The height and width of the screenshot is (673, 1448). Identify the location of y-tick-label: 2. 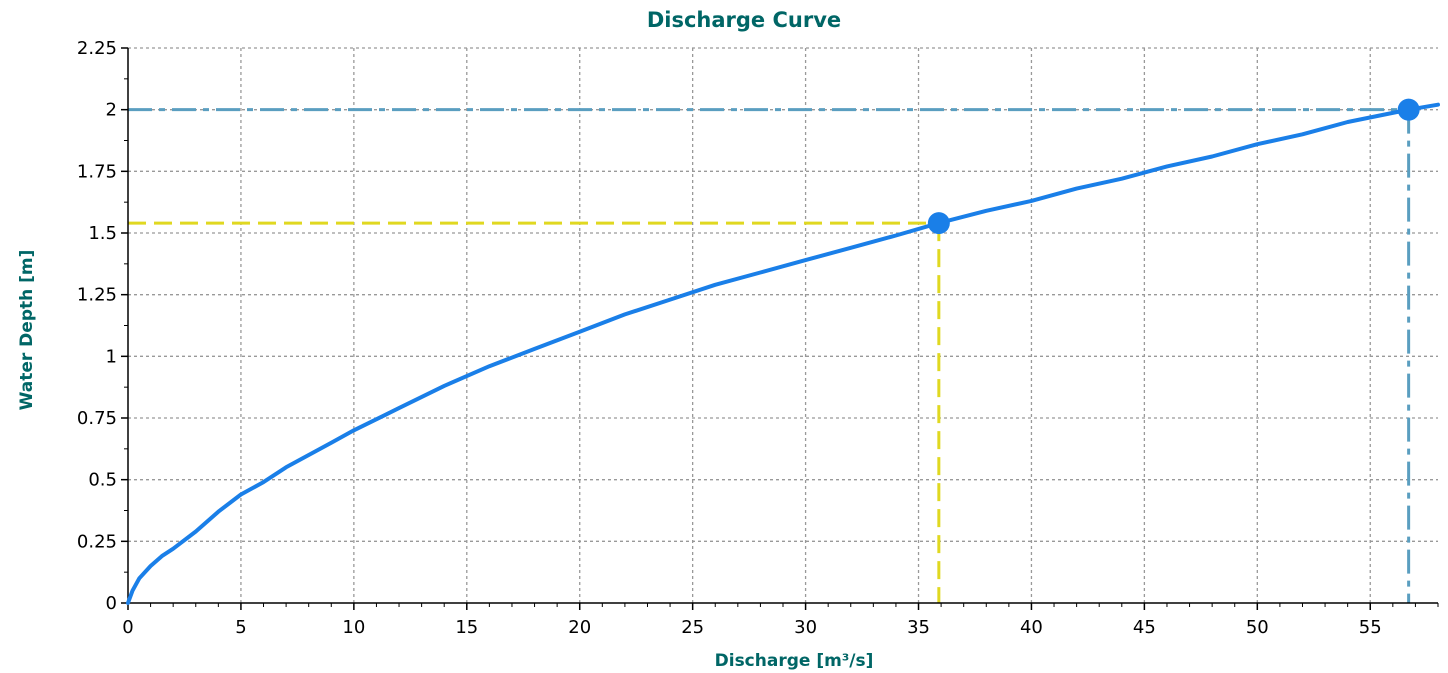
(111, 110).